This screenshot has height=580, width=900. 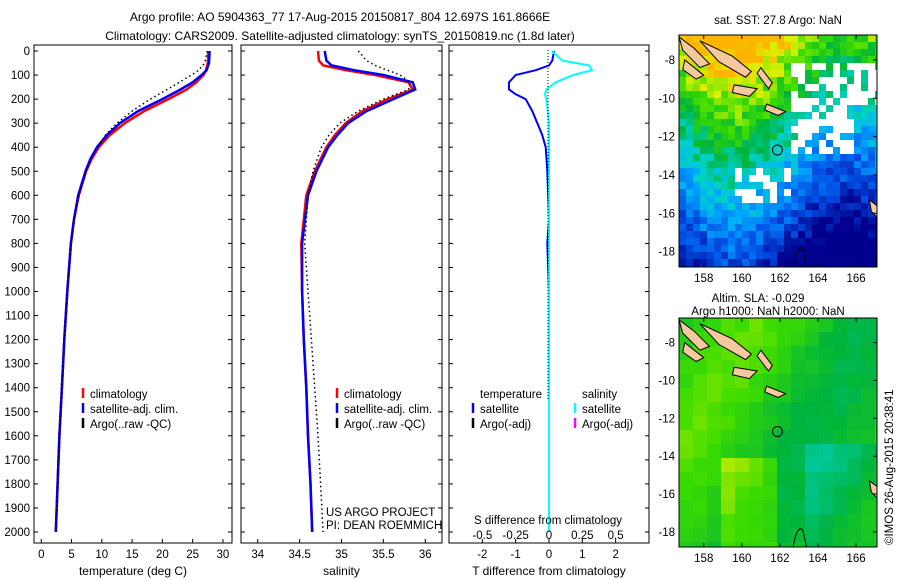 I want to click on s-tick-label: 0, so click(x=549, y=536).